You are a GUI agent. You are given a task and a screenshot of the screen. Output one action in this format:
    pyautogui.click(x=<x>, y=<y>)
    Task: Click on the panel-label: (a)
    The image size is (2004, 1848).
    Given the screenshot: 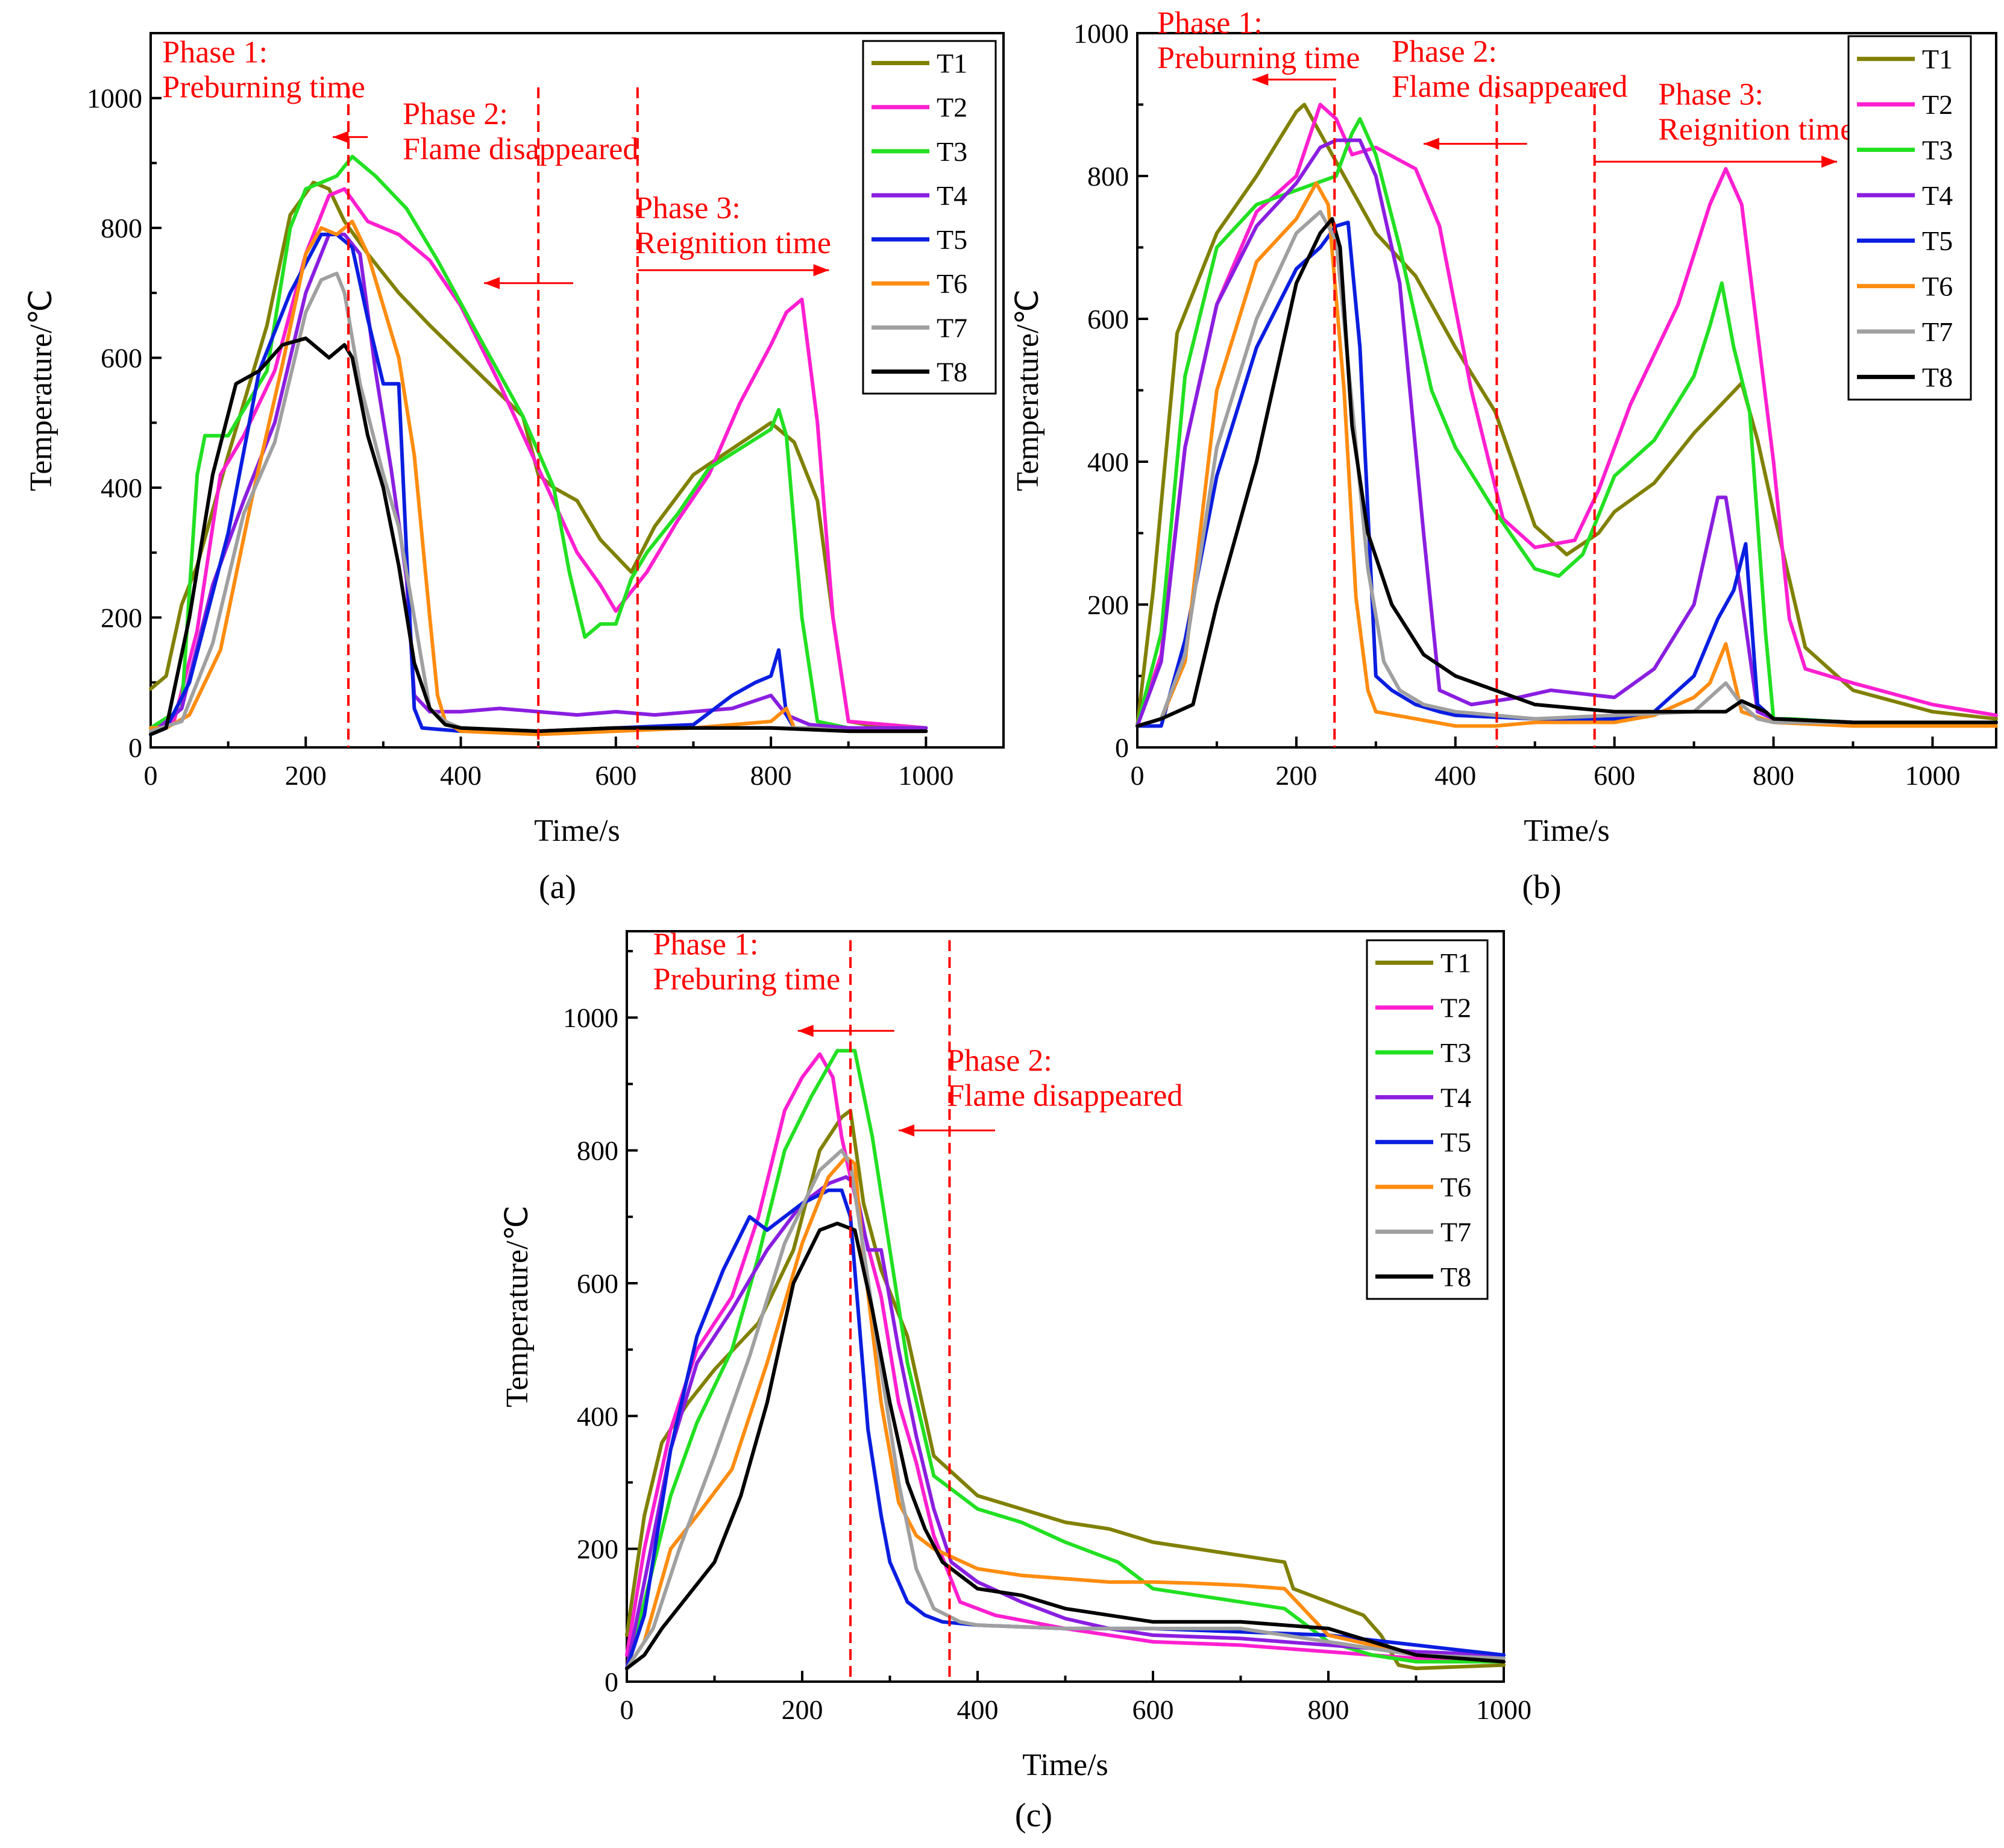 What is the action you would take?
    pyautogui.click(x=557, y=887)
    